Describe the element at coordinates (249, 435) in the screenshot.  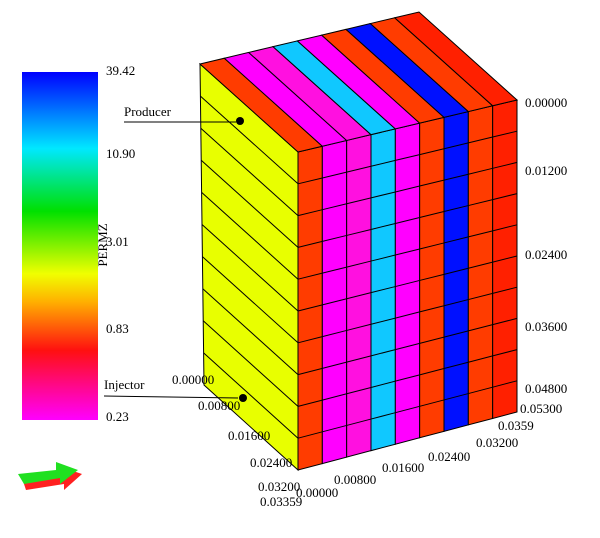
I see `y-label: 0.01600` at that location.